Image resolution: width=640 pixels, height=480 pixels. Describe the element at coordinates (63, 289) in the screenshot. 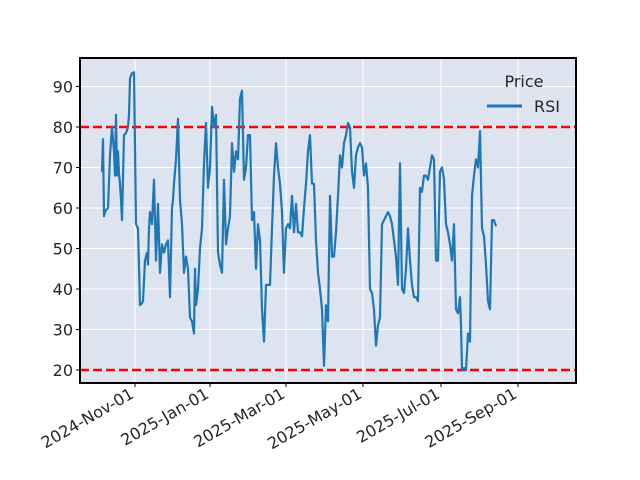

I see `y-tick-label: 40` at that location.